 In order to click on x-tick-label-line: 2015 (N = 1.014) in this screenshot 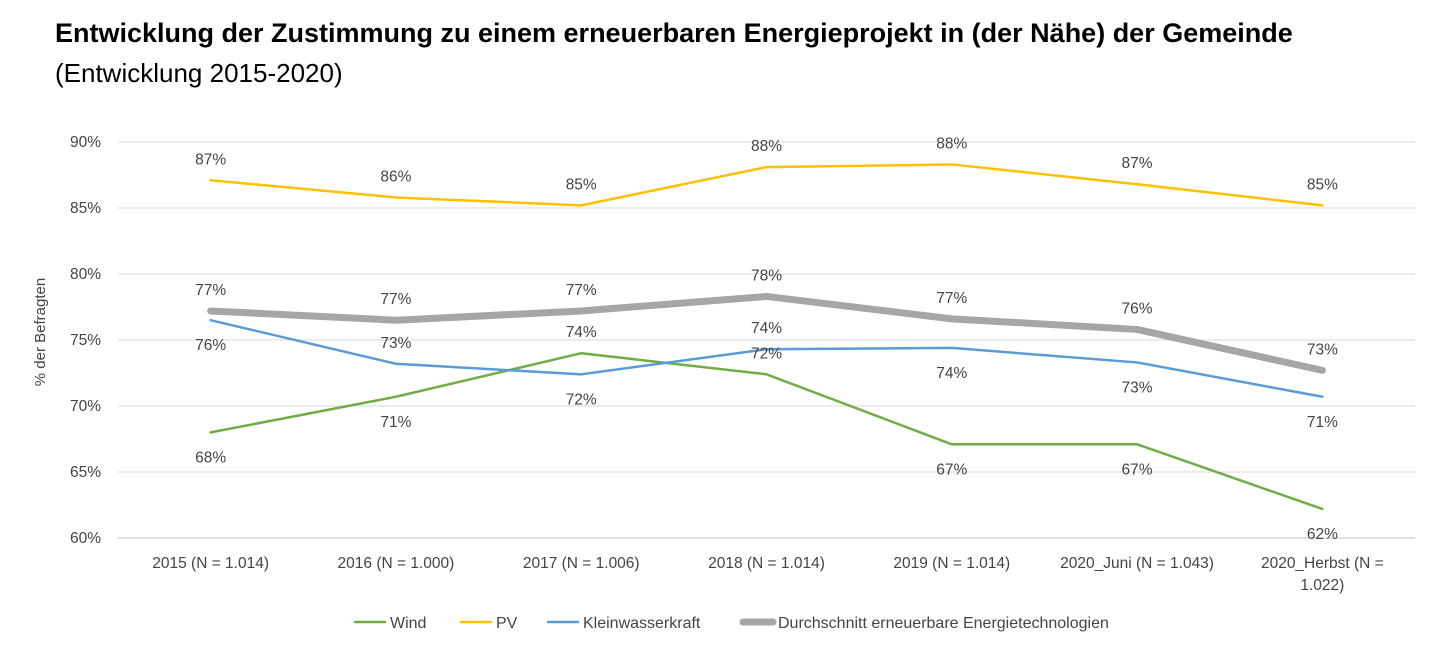, I will do `click(210, 563)`.